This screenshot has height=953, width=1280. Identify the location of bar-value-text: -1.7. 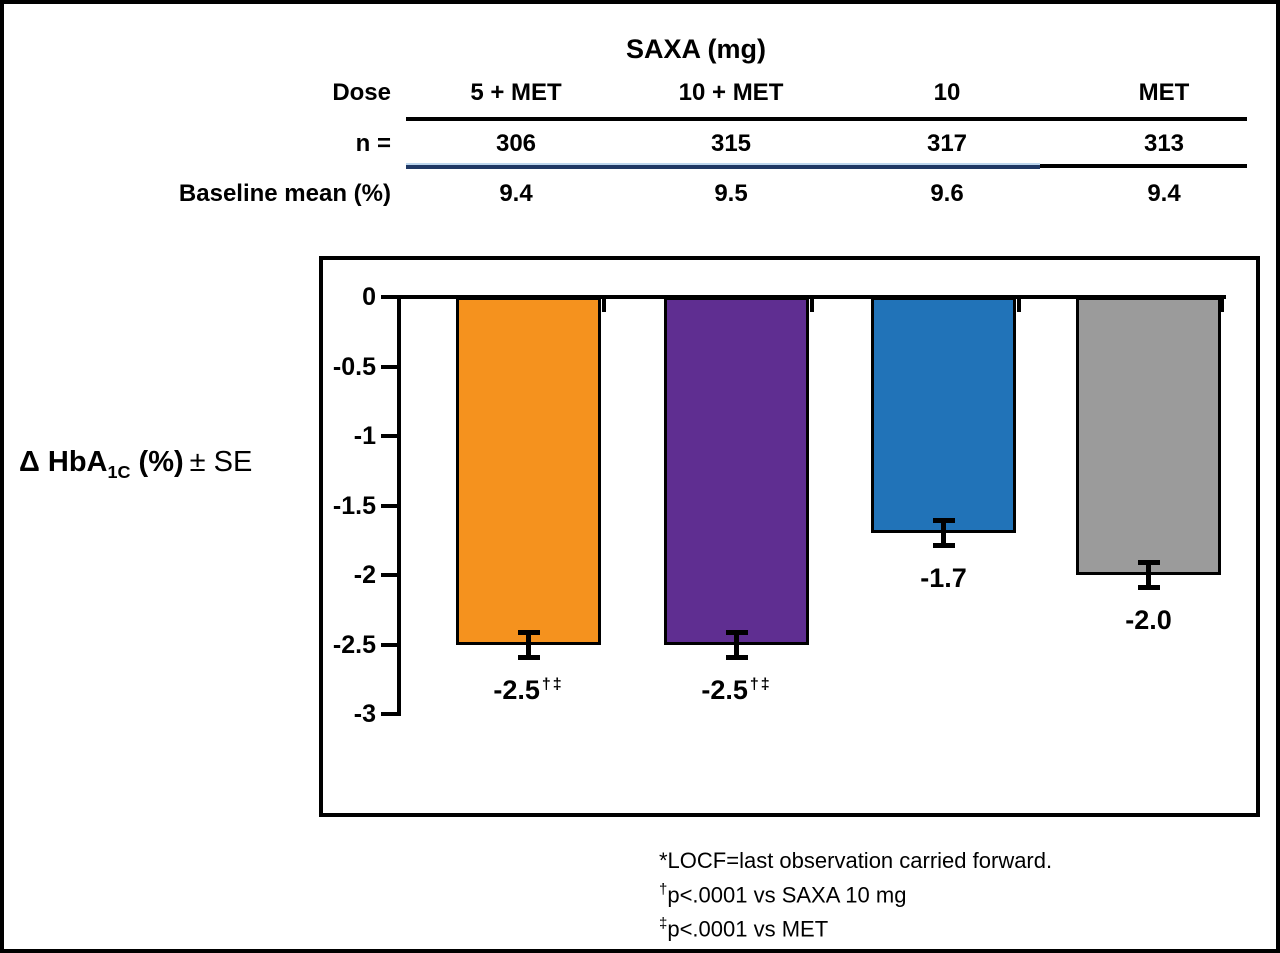
(943, 578).